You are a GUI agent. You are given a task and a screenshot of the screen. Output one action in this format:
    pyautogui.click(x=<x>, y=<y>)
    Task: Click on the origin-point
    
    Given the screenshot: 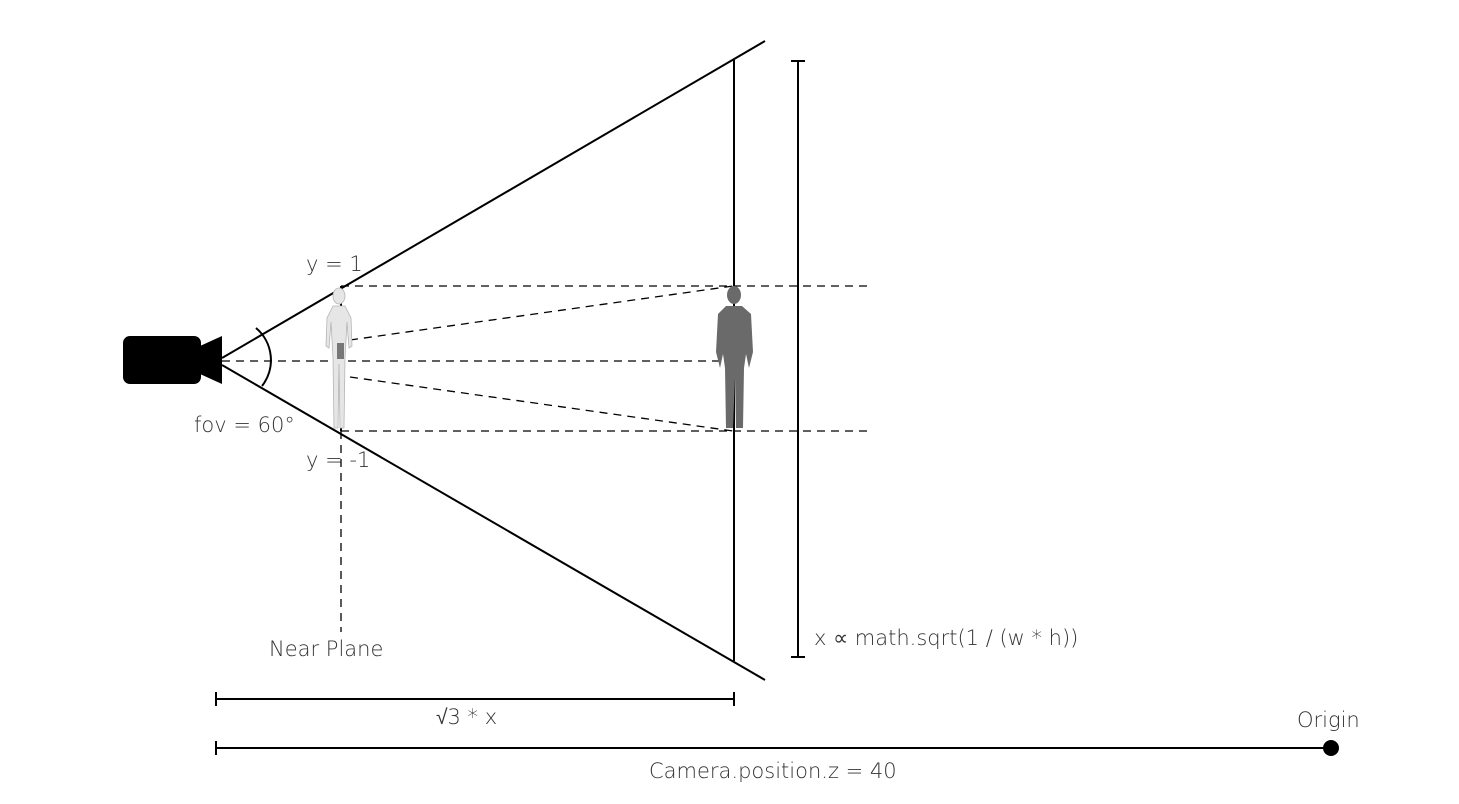 What is the action you would take?
    pyautogui.click(x=1331, y=748)
    